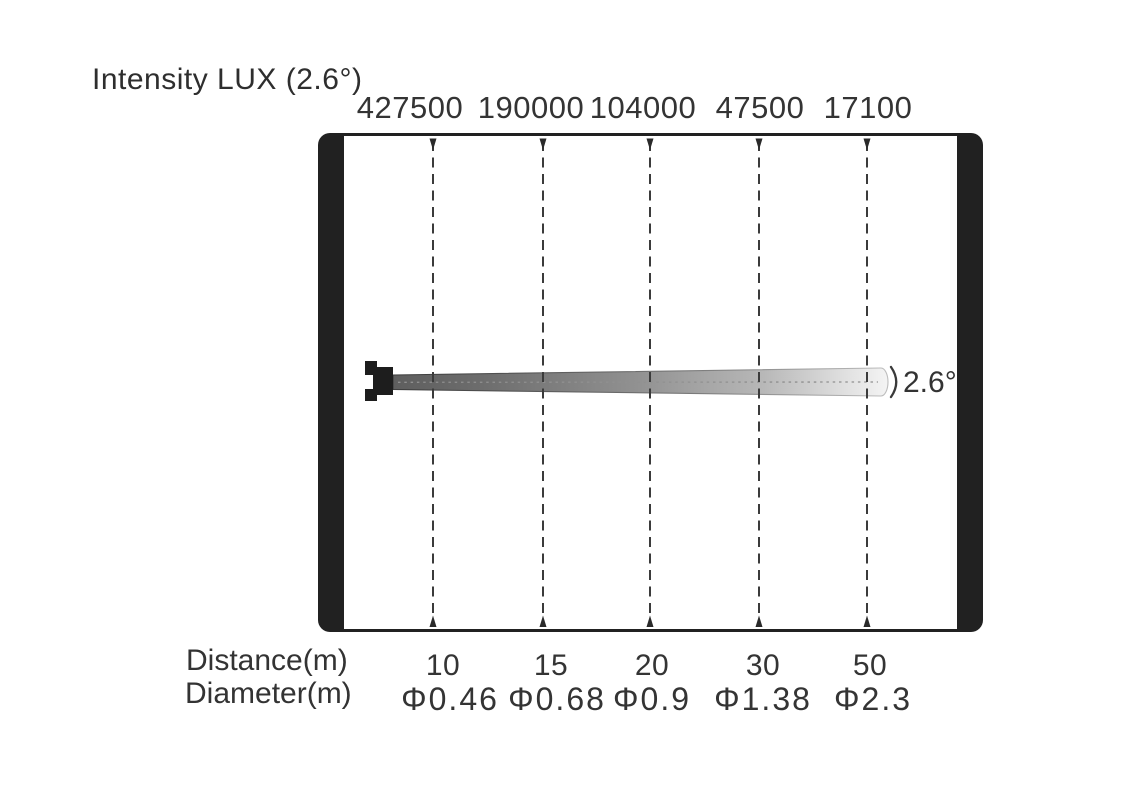 This screenshot has height=789, width=1125. Describe the element at coordinates (643, 107) in the screenshot. I see `intensity-value: 104000` at that location.